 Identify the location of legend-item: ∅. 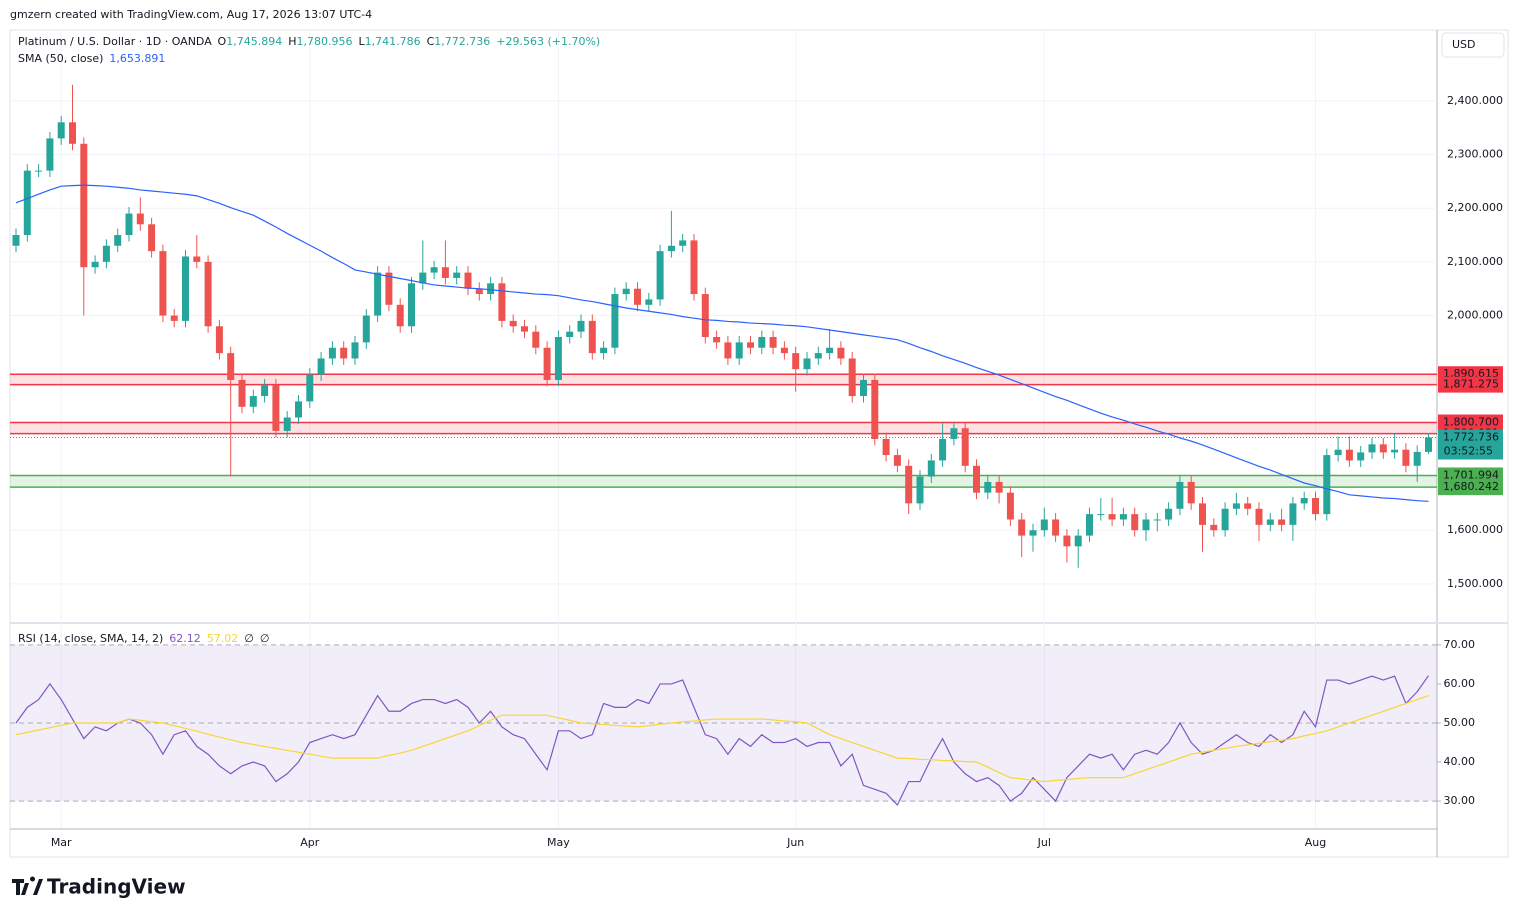
(265, 638).